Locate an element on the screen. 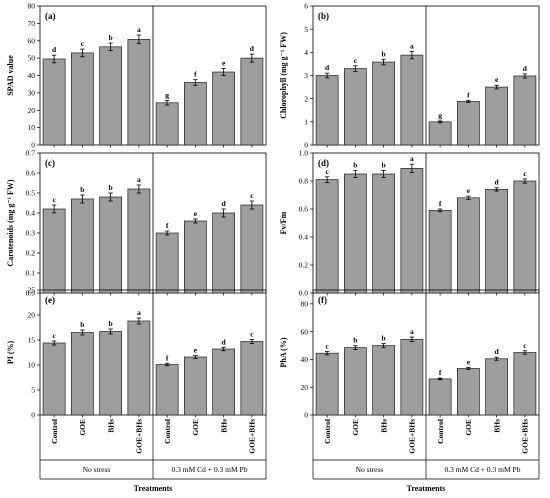 The width and height of the screenshot is (550, 498). y-tick-label: 0.1 is located at coordinates (31, 273).